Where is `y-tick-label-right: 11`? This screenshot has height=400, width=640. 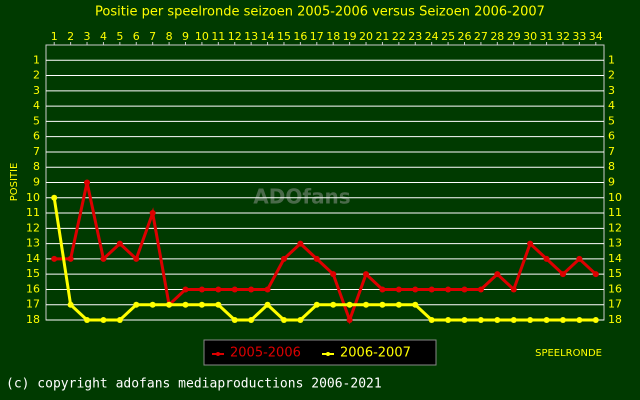 y-tick-label-right: 11 is located at coordinates (615, 212).